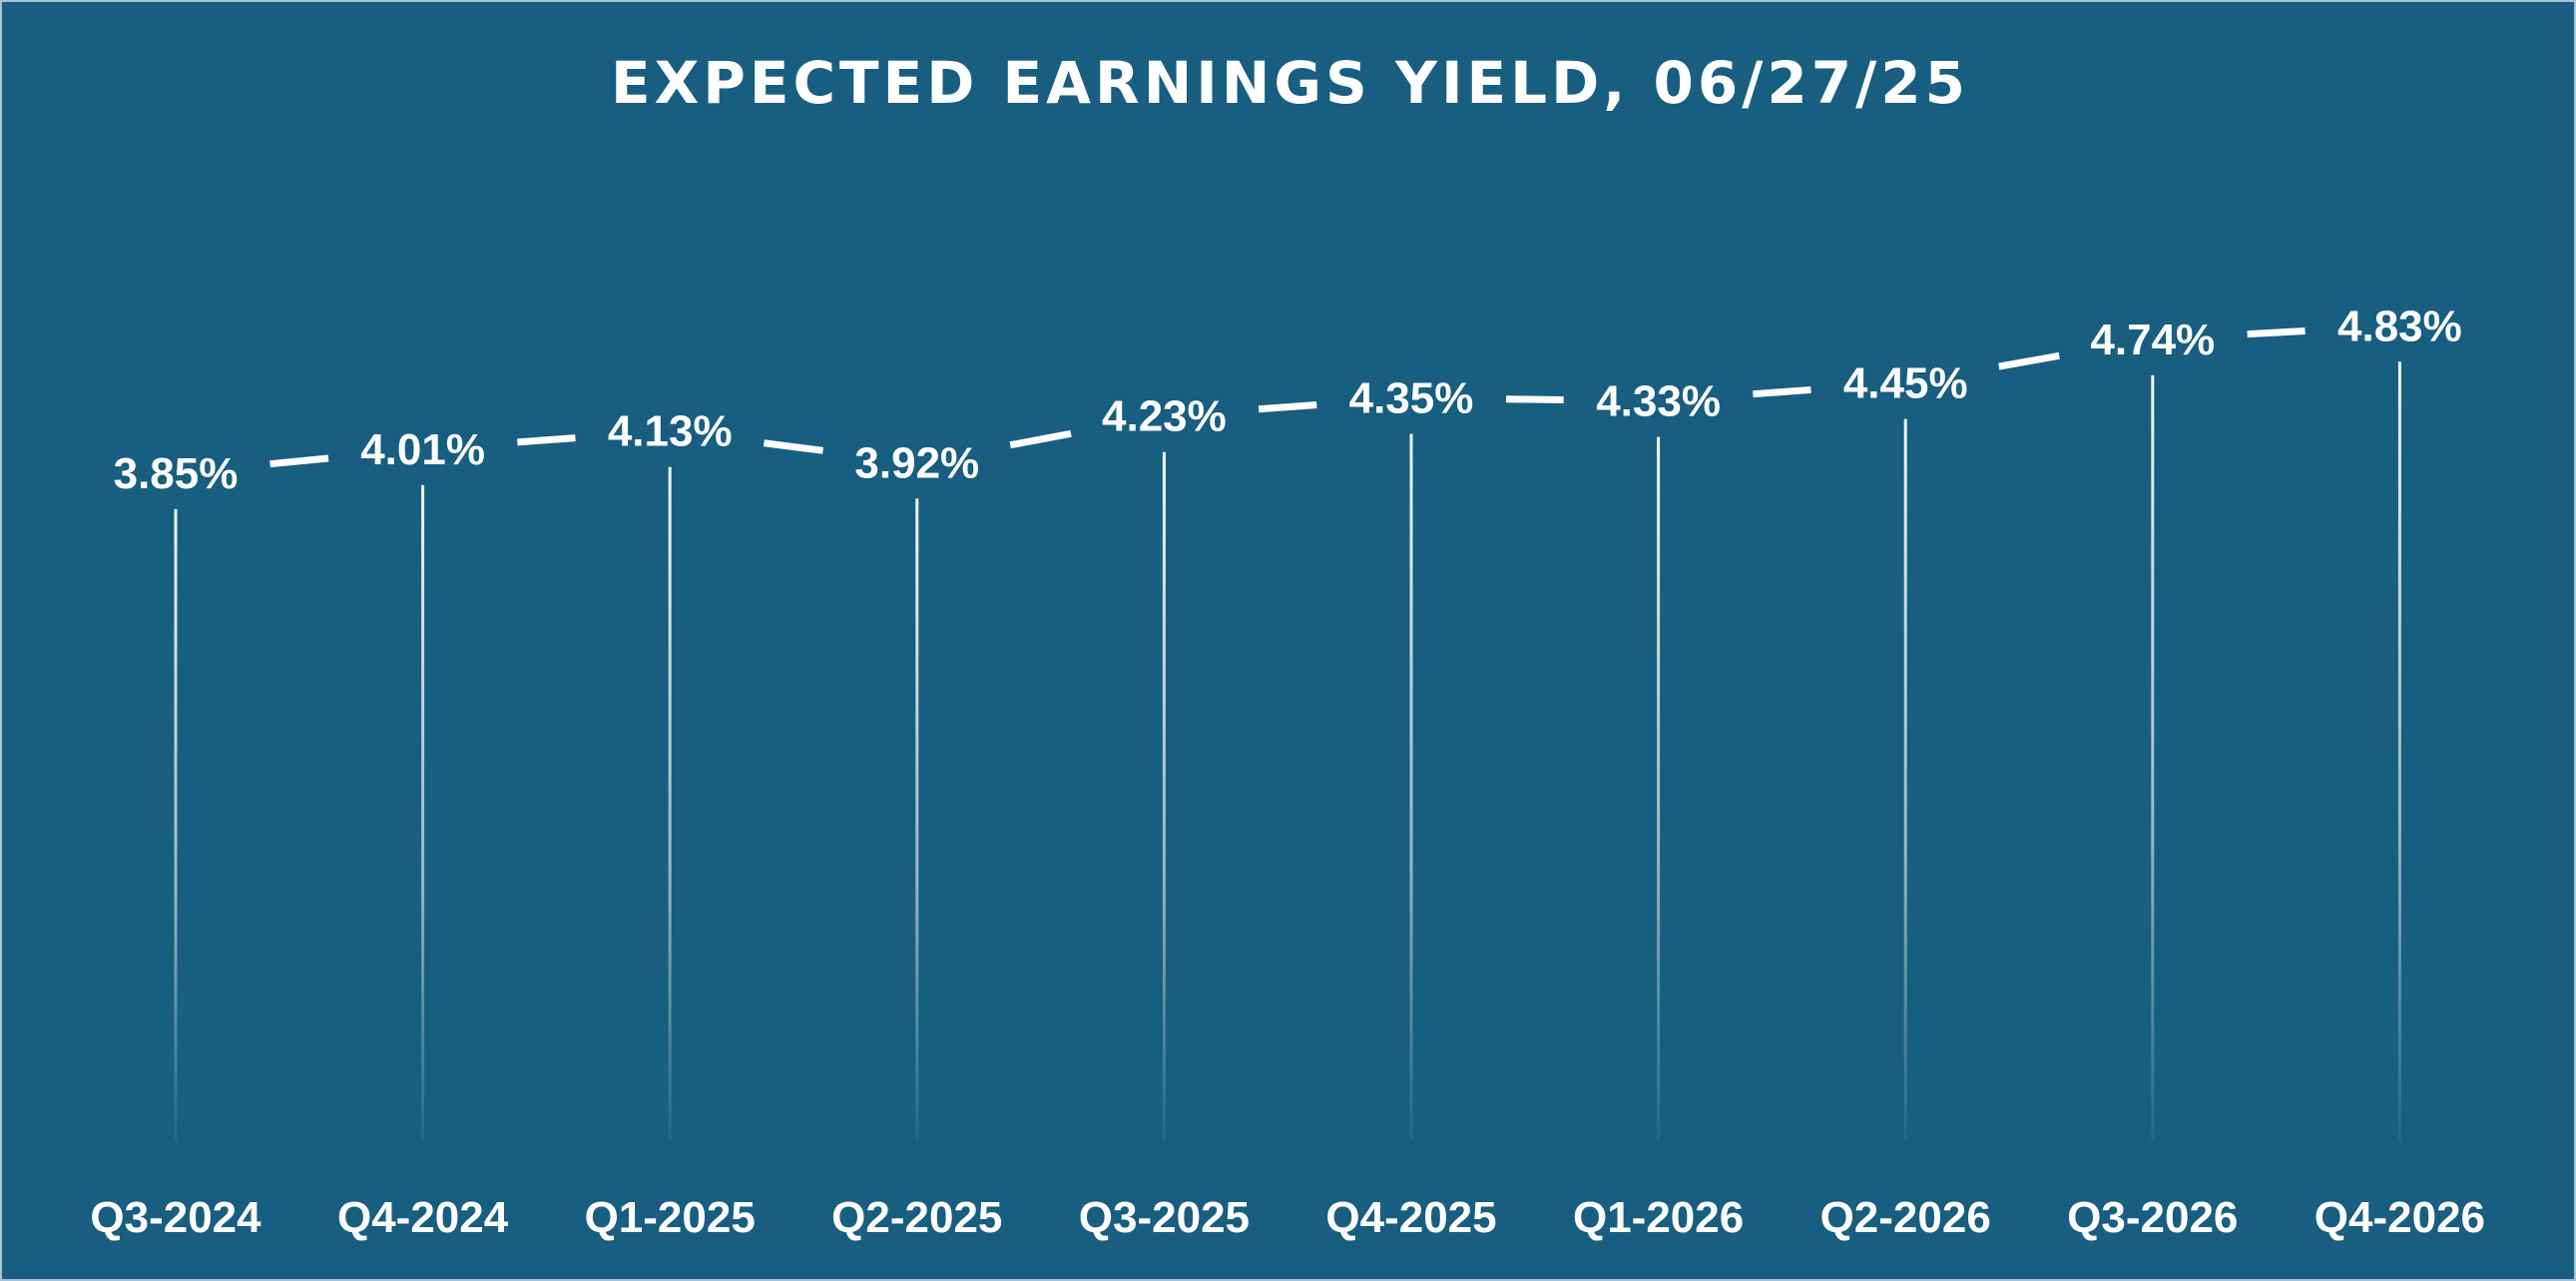  Describe the element at coordinates (2153, 1217) in the screenshot. I see `category-label: Q3-2026` at that location.